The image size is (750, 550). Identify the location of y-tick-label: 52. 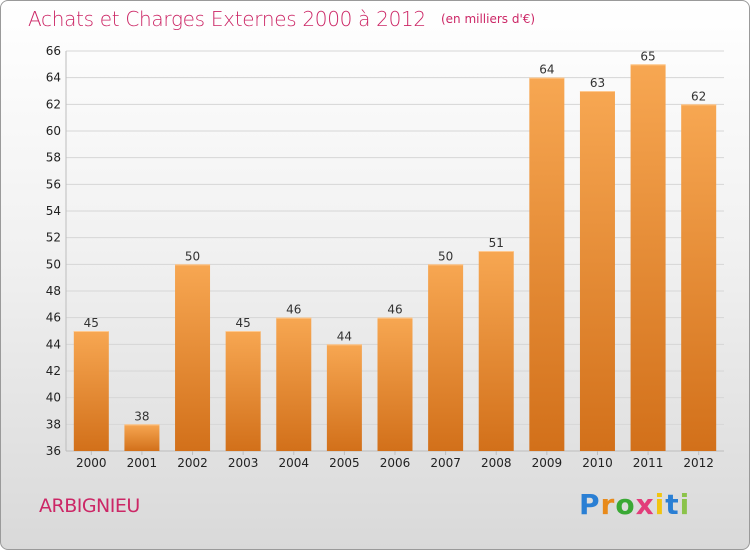
(53, 238).